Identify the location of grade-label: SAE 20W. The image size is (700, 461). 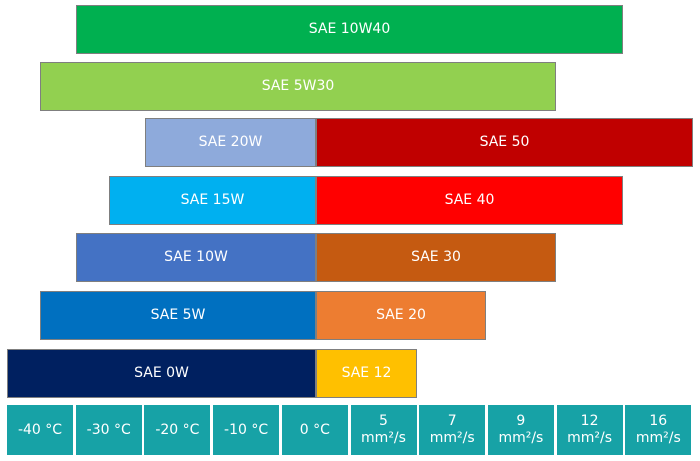
(230, 142).